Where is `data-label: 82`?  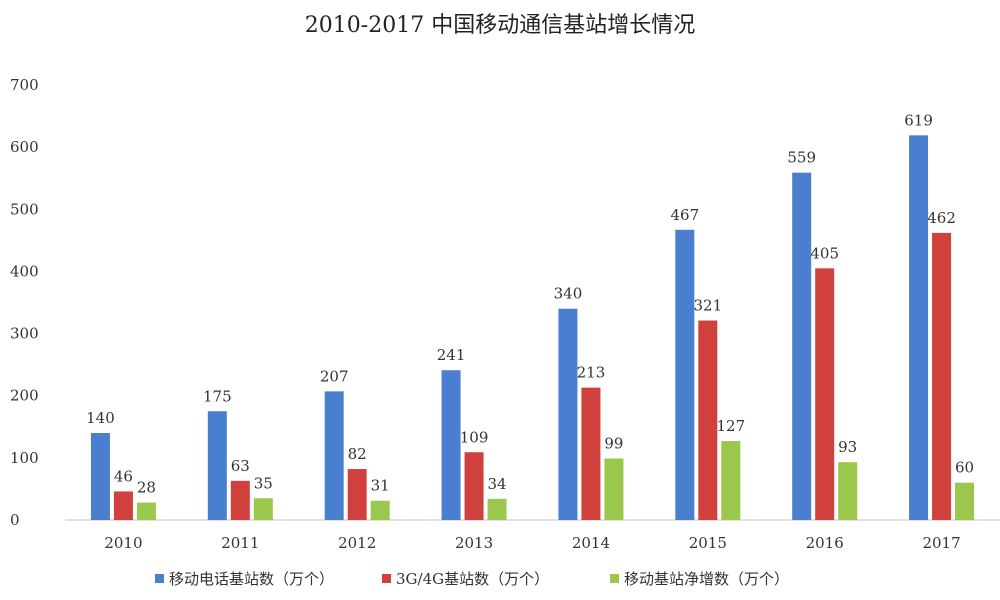 data-label: 82 is located at coordinates (357, 454).